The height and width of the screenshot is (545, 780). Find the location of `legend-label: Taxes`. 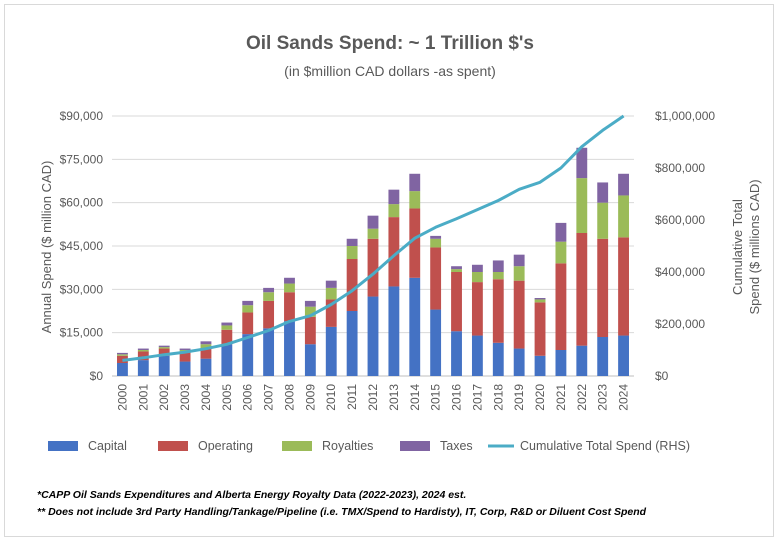

legend-label: Taxes is located at coordinates (456, 446).